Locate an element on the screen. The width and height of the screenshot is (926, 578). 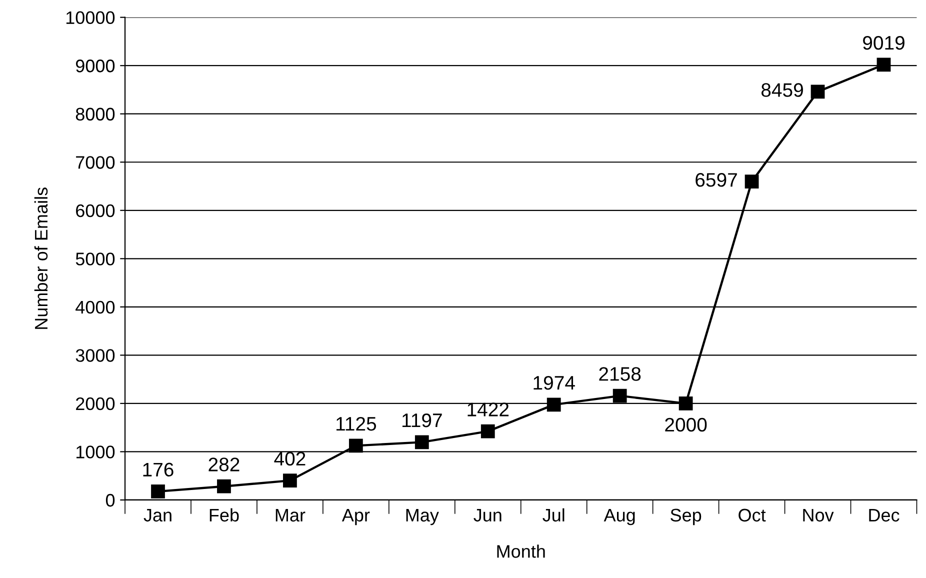
x-tick-label: Mar is located at coordinates (291, 515).